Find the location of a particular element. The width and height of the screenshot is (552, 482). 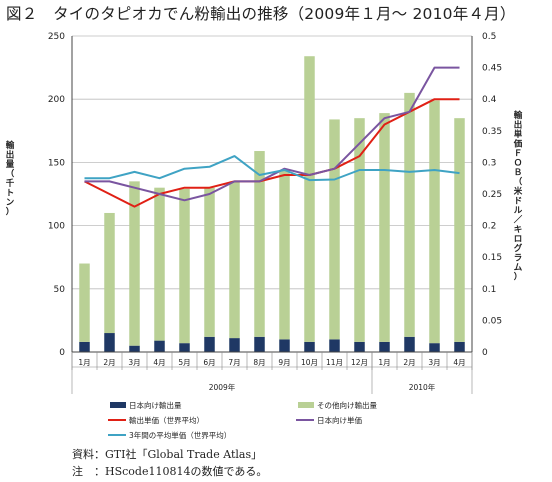

source-note: 資料：GTI社「Global Trade Atlas」 is located at coordinates (167, 454).